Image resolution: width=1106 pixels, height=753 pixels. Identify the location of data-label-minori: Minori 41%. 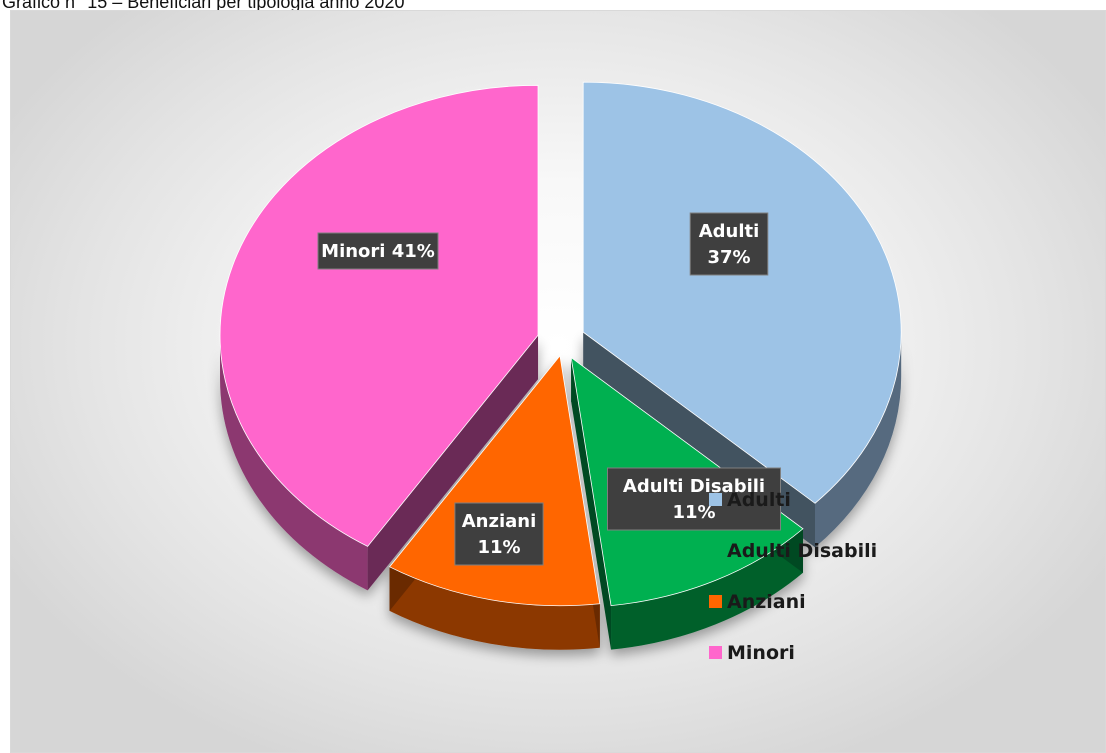
(378, 251).